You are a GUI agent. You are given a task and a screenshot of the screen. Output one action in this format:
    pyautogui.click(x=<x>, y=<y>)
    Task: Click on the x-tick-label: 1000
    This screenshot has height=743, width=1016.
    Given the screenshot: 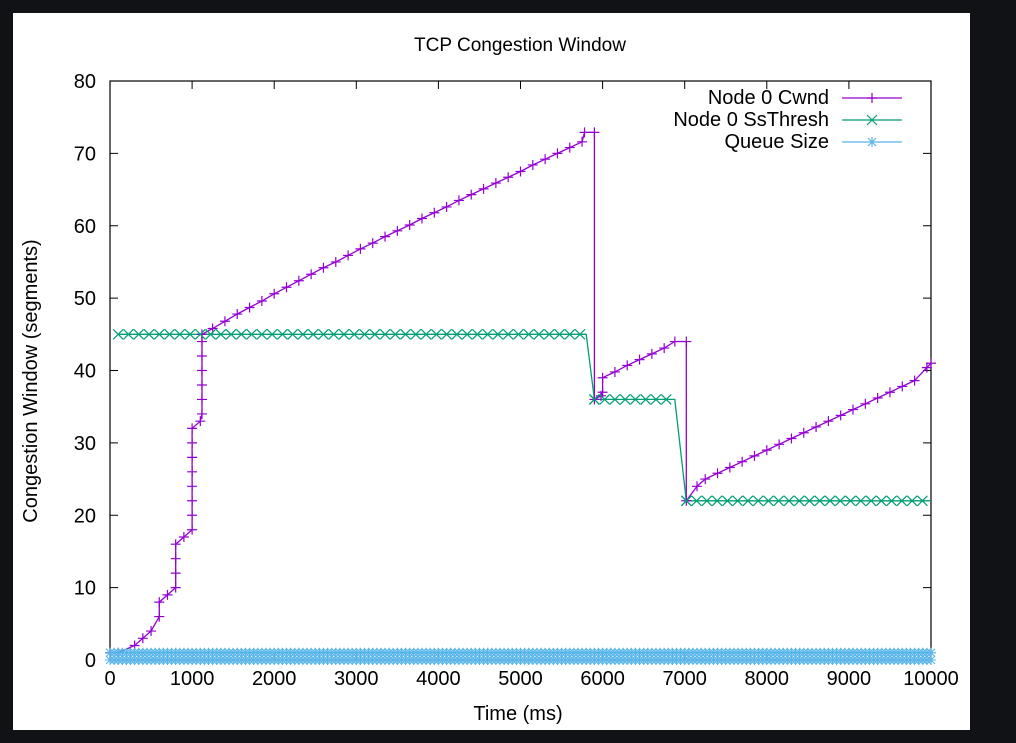 What is the action you would take?
    pyautogui.click(x=192, y=679)
    